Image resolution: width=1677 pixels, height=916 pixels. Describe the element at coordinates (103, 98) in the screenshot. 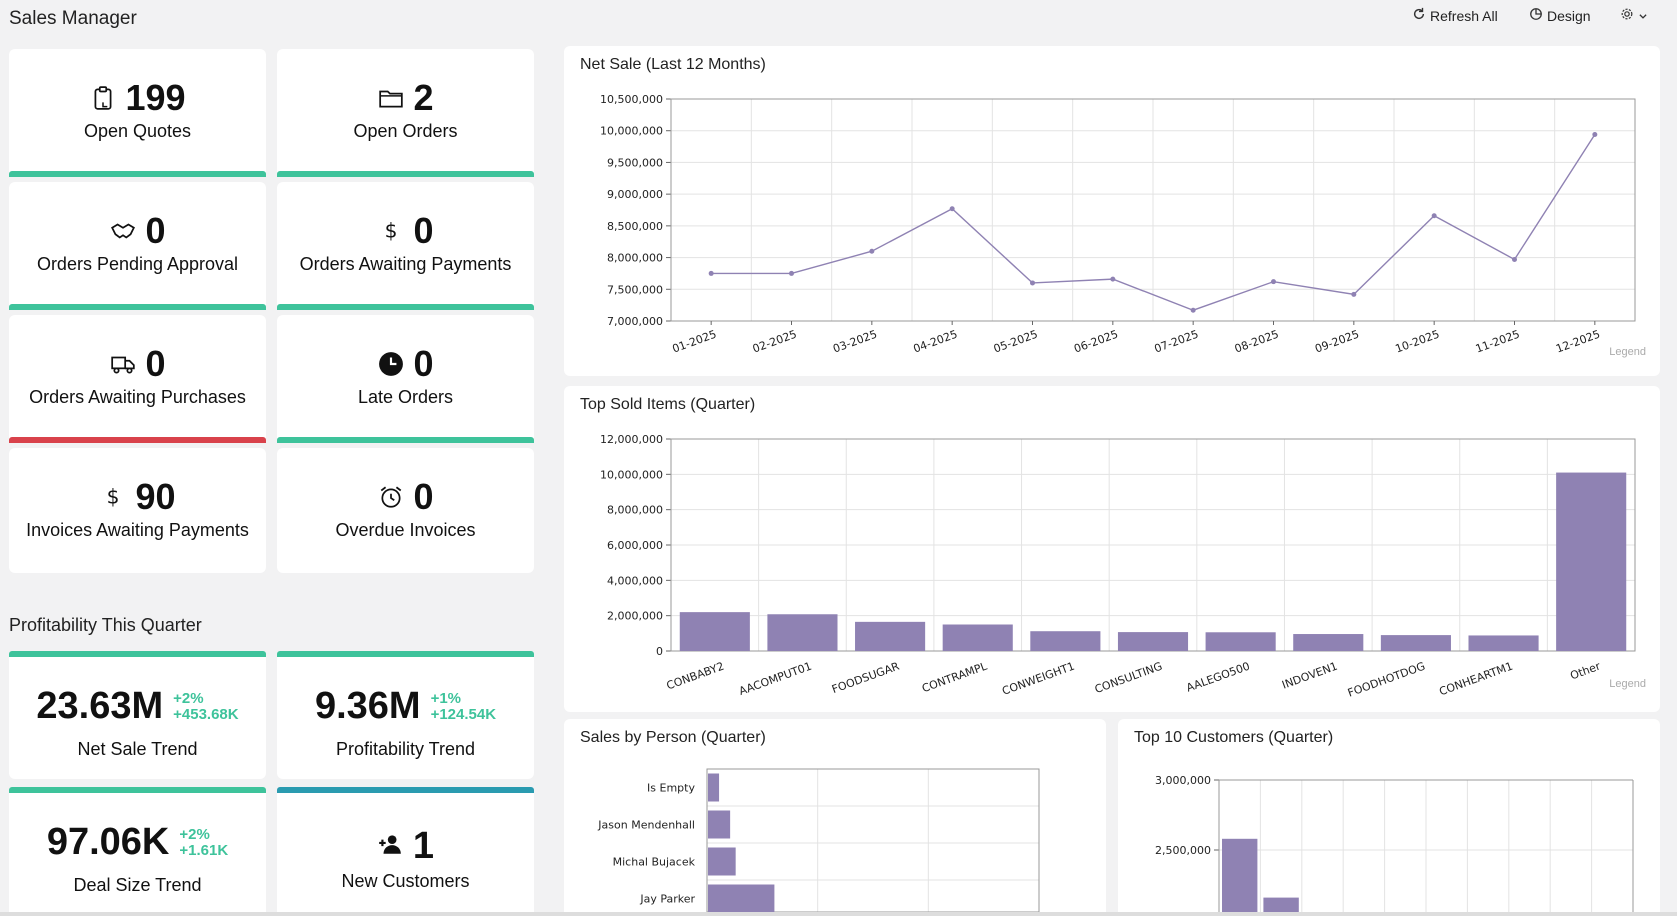

I see `clipboard-icon` at that location.